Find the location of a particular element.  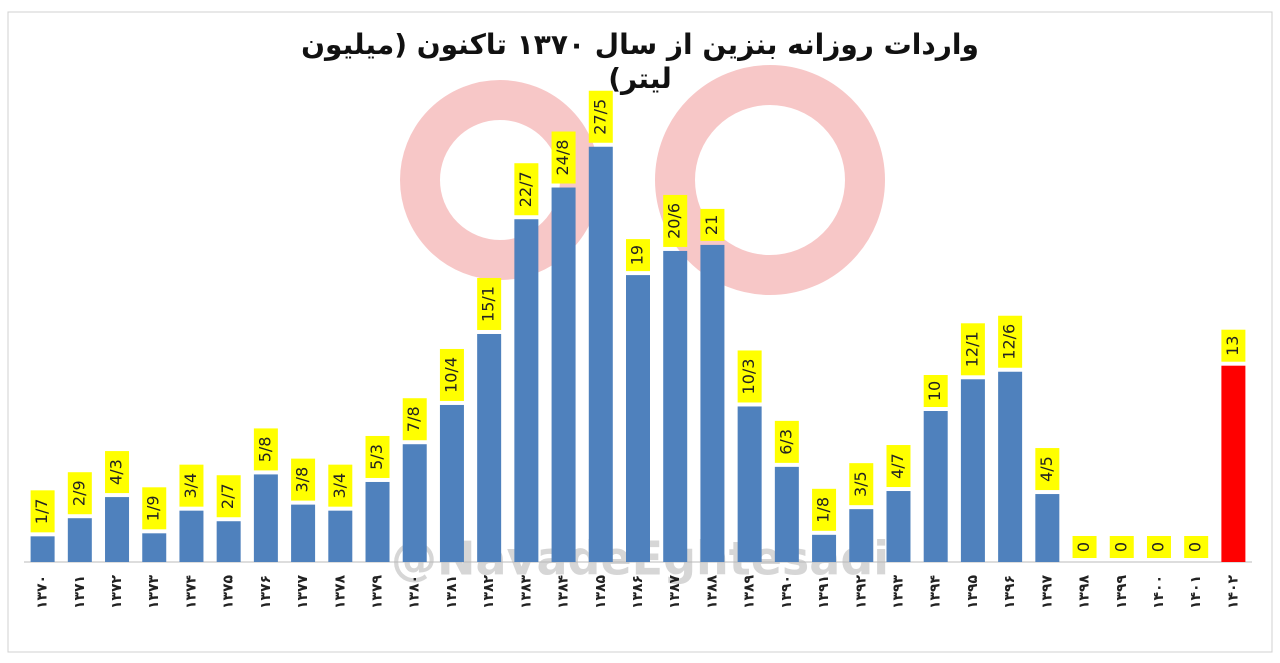

x-tick-label: ۱۳۸۶ is located at coordinates (638, 592).